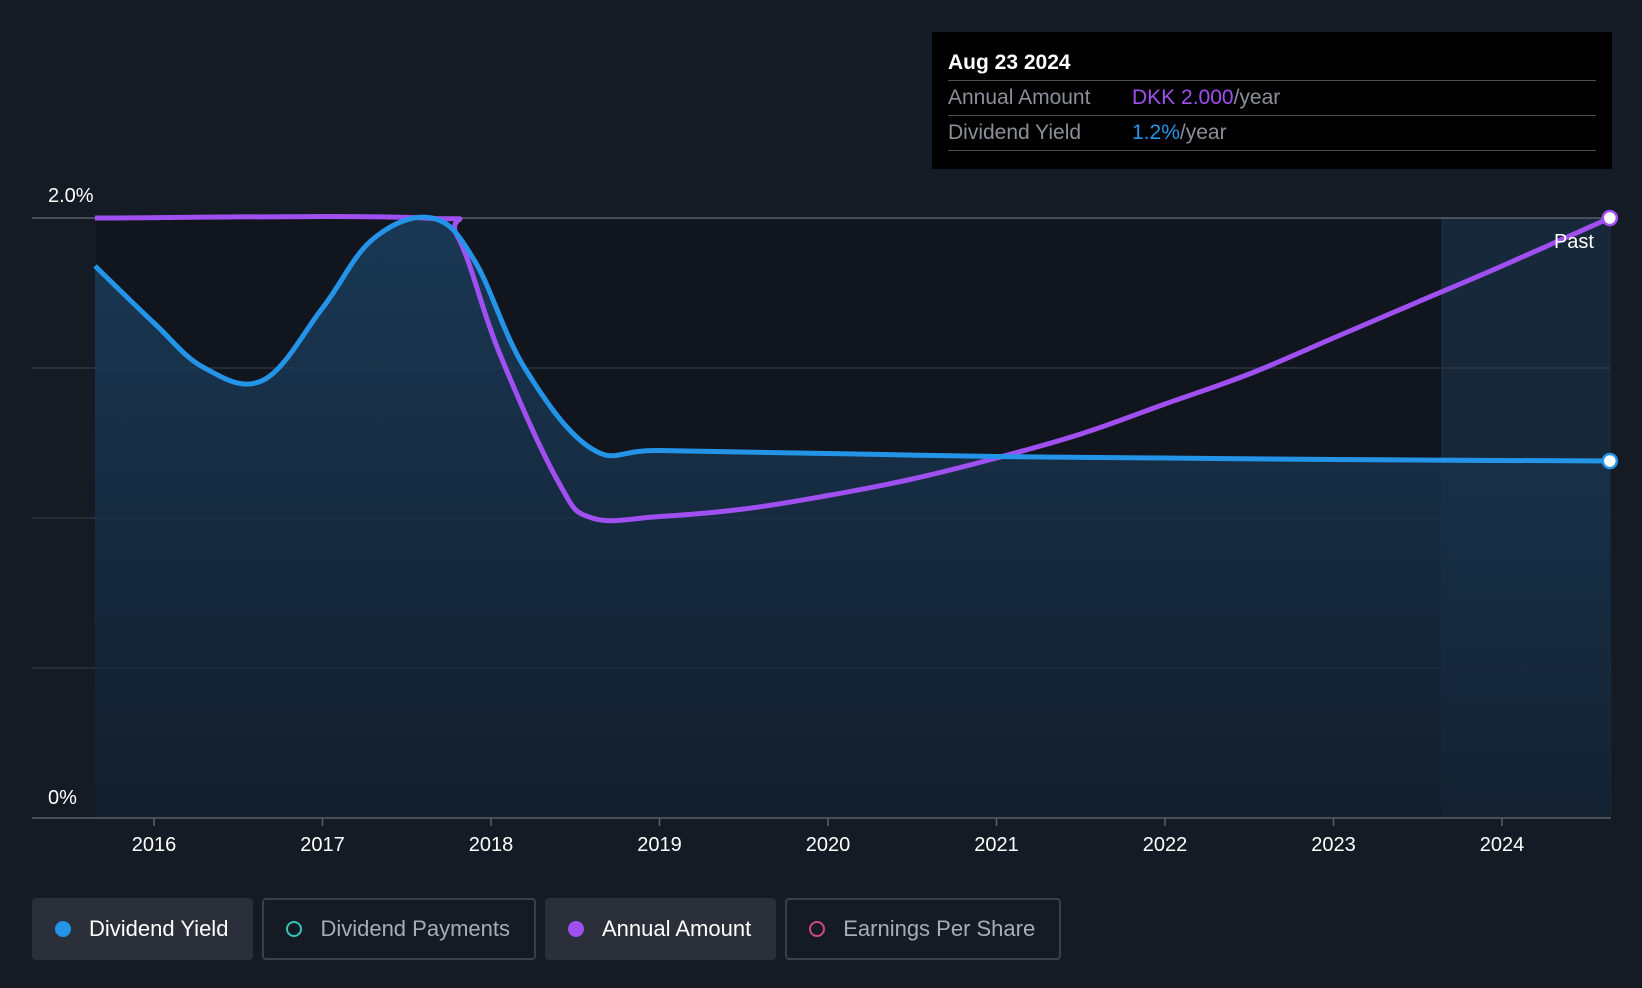 This screenshot has width=1642, height=988. What do you see at coordinates (1015, 132) in the screenshot?
I see `tooltip-label: Dividend Yield` at bounding box center [1015, 132].